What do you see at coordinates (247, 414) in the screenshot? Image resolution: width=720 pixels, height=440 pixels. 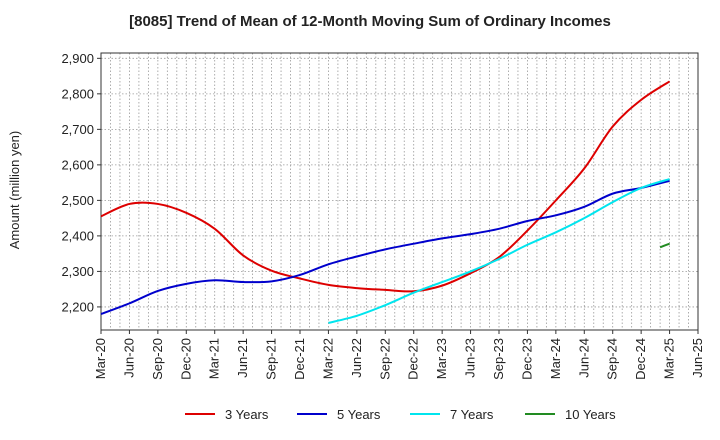 I see `legend-label-3-years: 3 Years` at bounding box center [247, 414].